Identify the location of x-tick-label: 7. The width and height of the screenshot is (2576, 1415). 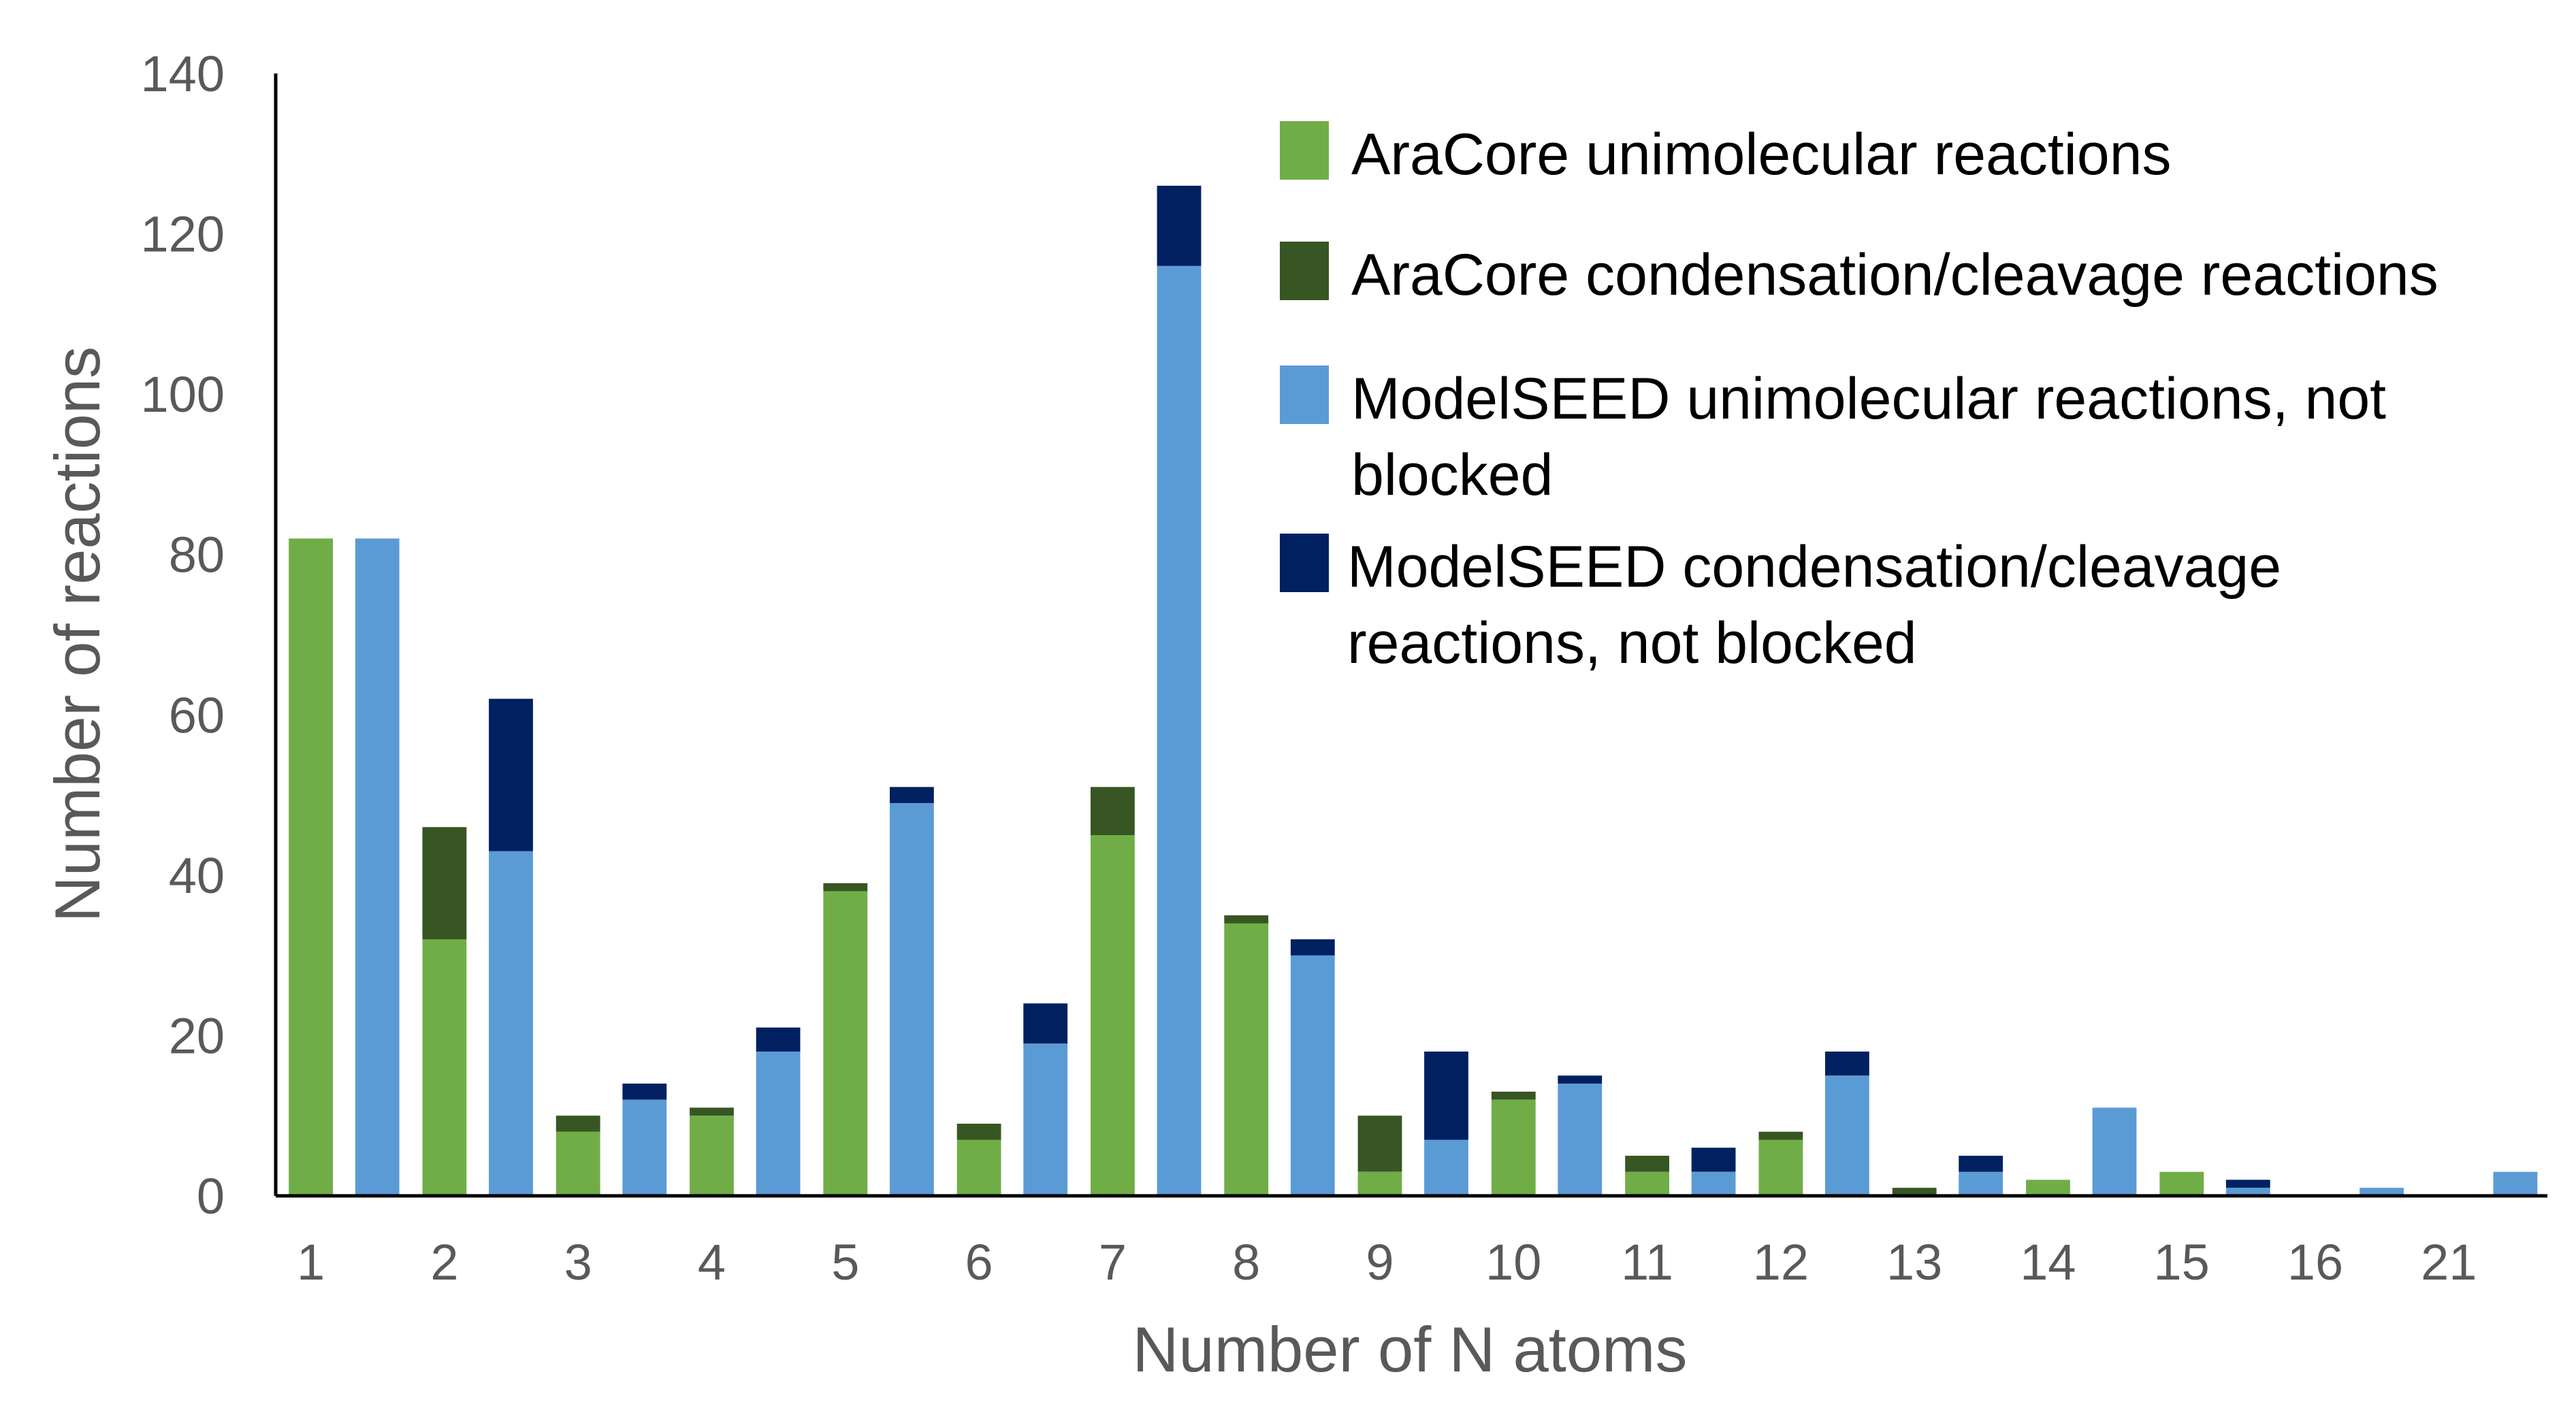
(1113, 1262).